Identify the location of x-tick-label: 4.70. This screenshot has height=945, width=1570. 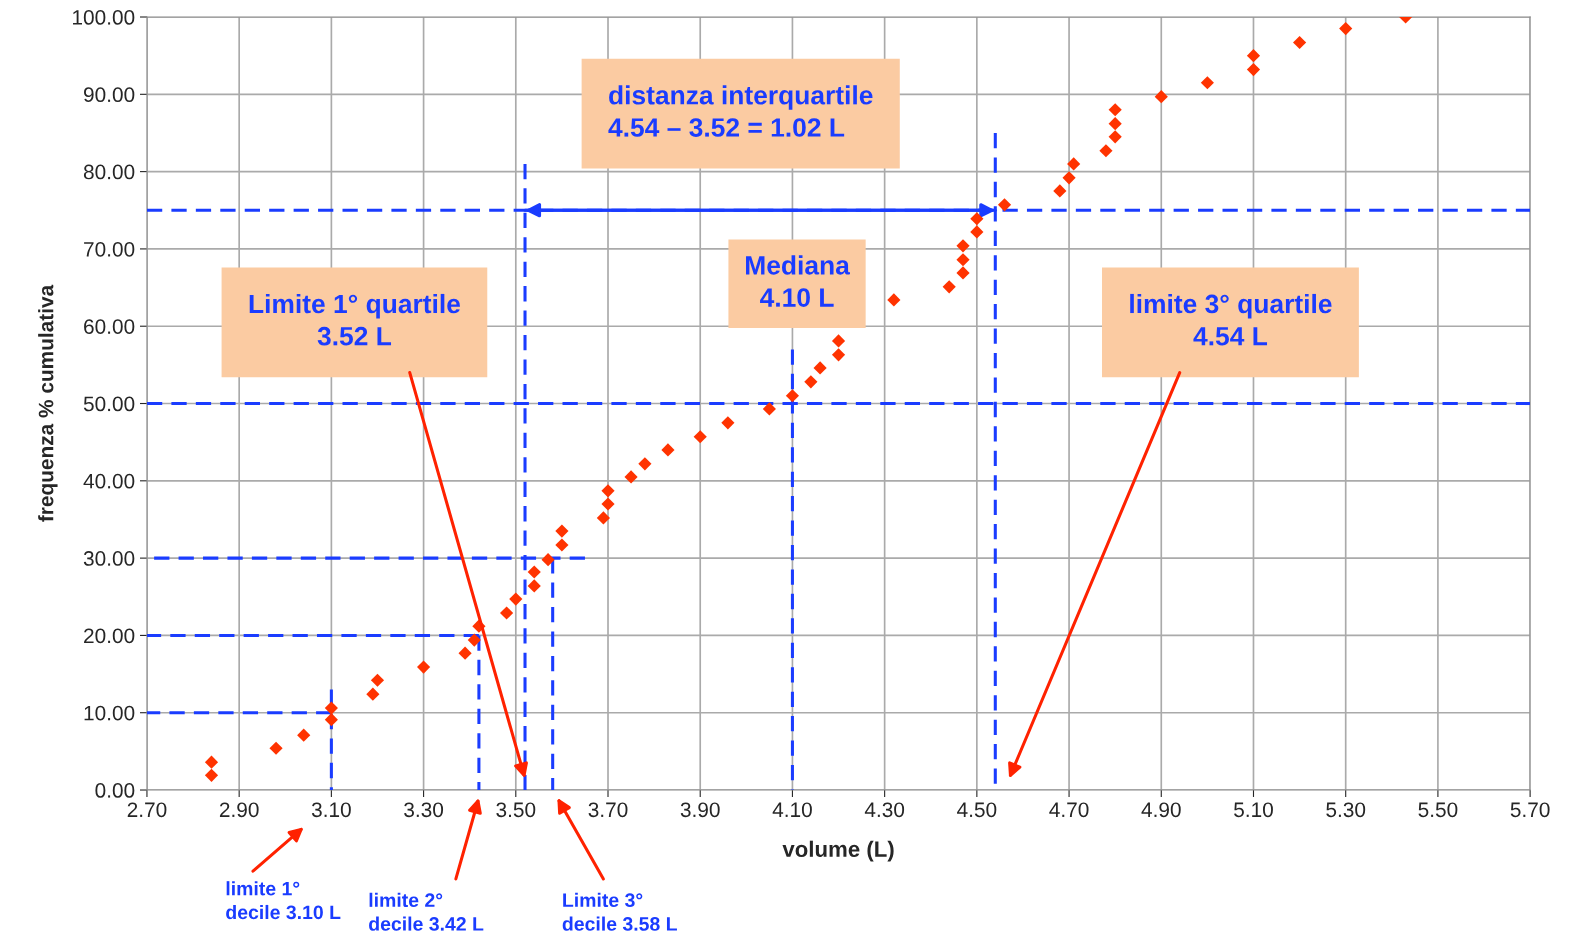
(1069, 810).